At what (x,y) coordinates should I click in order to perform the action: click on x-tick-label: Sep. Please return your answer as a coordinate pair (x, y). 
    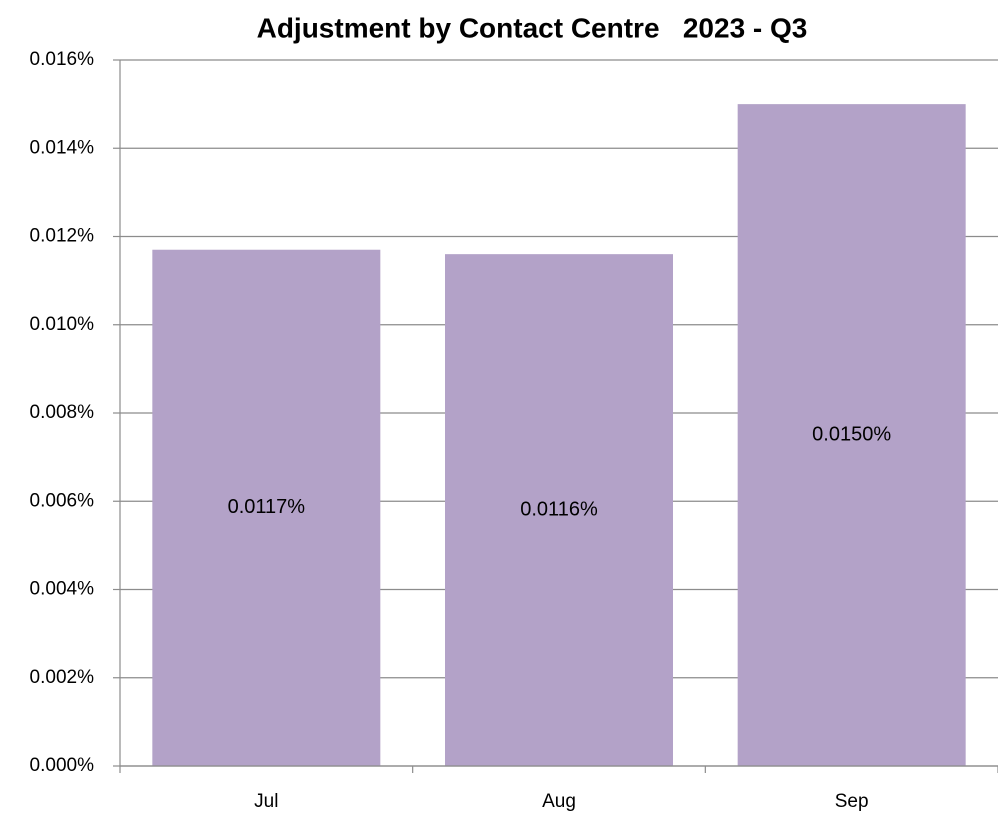
    Looking at the image, I should click on (852, 801).